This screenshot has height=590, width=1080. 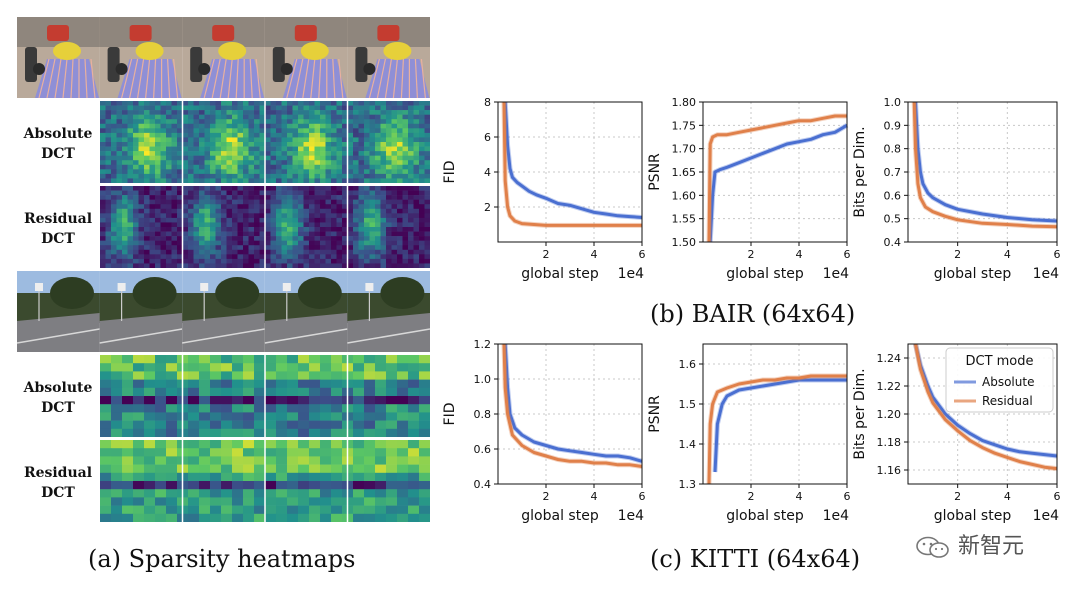 What do you see at coordinates (265, 481) in the screenshot?
I see `kitti-residual-heatmap` at bounding box center [265, 481].